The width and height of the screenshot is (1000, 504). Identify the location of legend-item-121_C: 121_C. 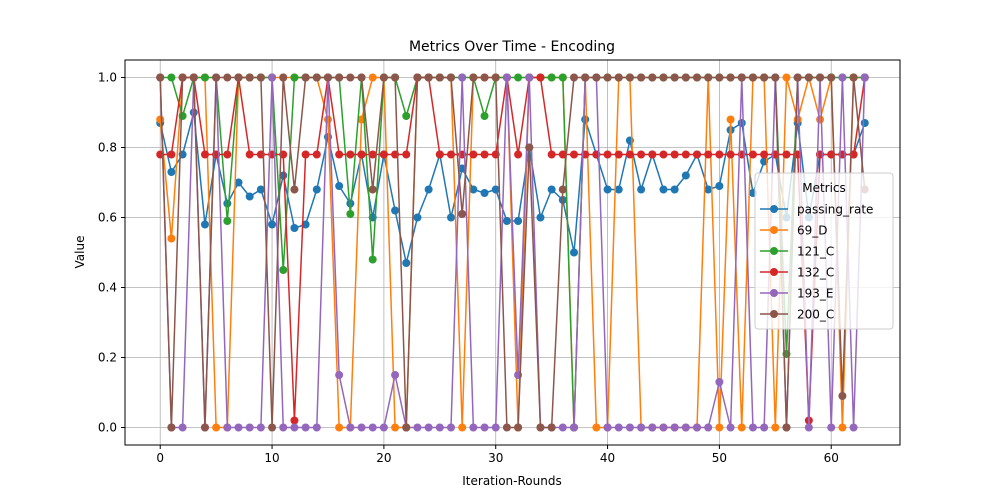
(797, 252).